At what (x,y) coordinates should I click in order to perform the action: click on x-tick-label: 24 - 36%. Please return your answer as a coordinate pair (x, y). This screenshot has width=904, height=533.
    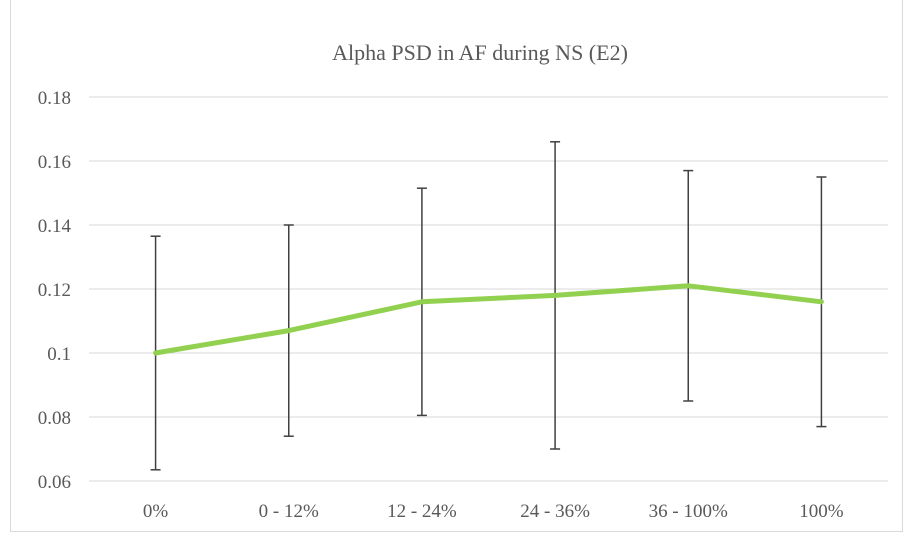
    Looking at the image, I should click on (555, 511).